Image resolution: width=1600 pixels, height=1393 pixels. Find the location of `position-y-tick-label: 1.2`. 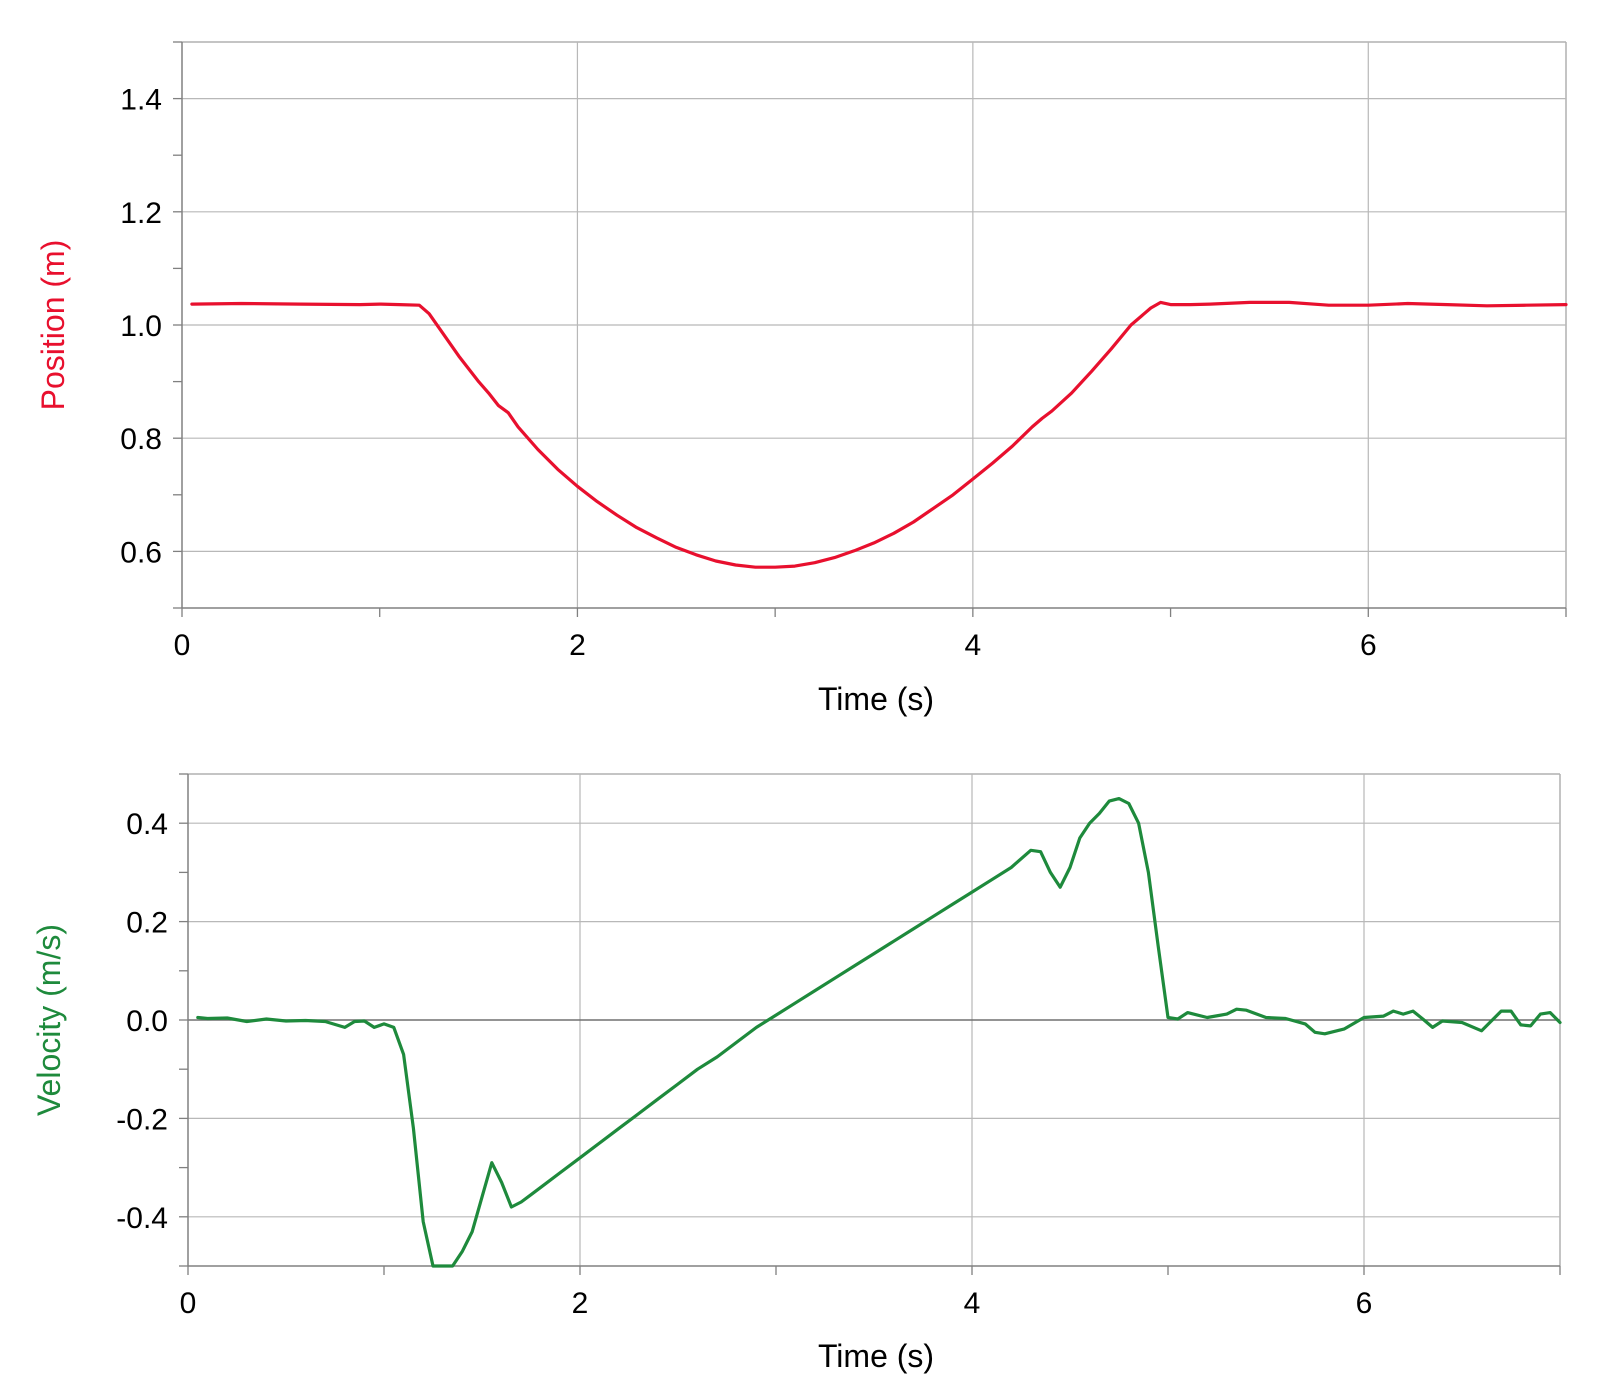

position-y-tick-label: 1.2 is located at coordinates (141, 213).